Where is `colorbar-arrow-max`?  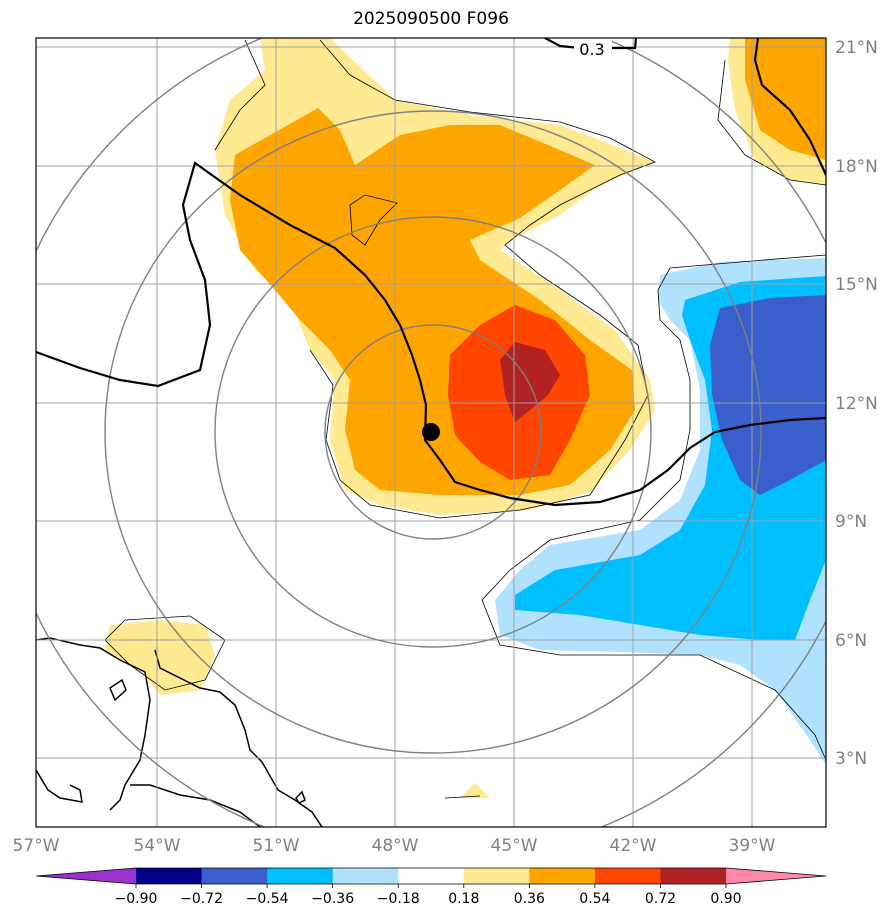 colorbar-arrow-max is located at coordinates (776, 876).